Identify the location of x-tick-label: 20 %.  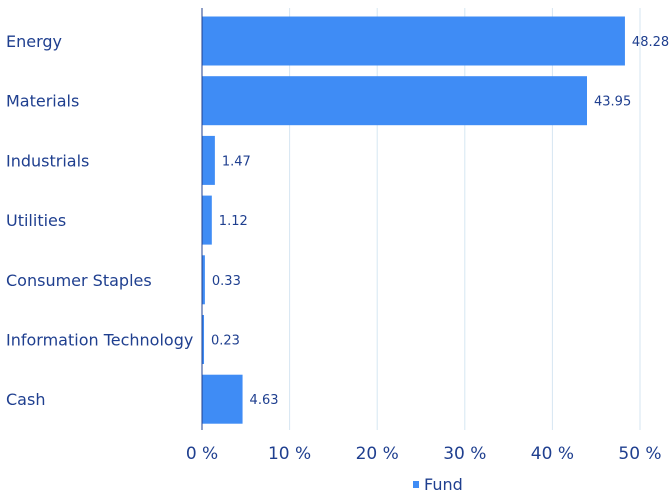
(377, 454).